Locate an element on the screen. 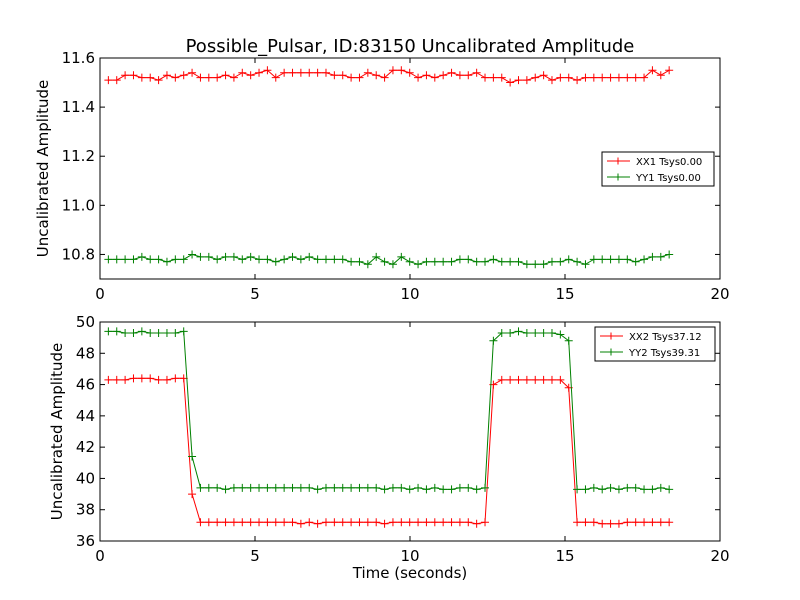  legend-label: YY1 Tsys0.00 is located at coordinates (668, 178).